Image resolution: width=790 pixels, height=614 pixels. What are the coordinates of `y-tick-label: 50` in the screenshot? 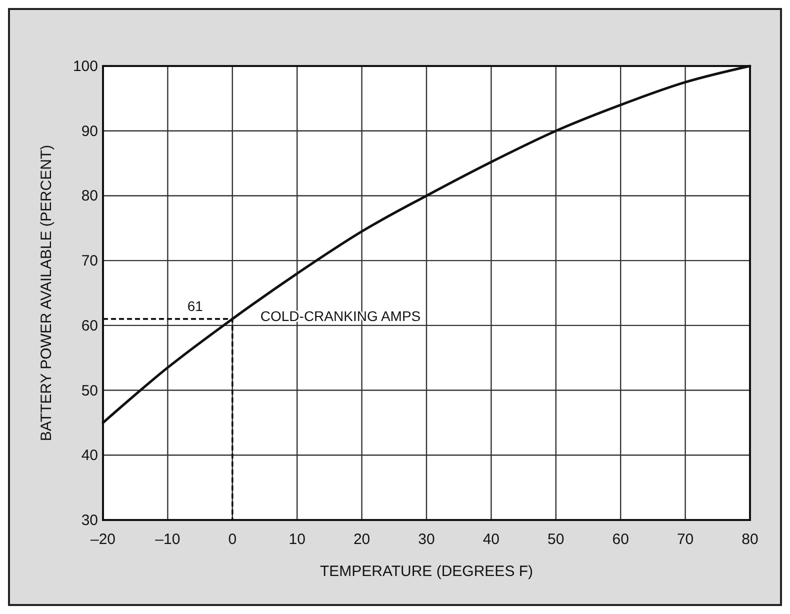 It's located at (89, 391).